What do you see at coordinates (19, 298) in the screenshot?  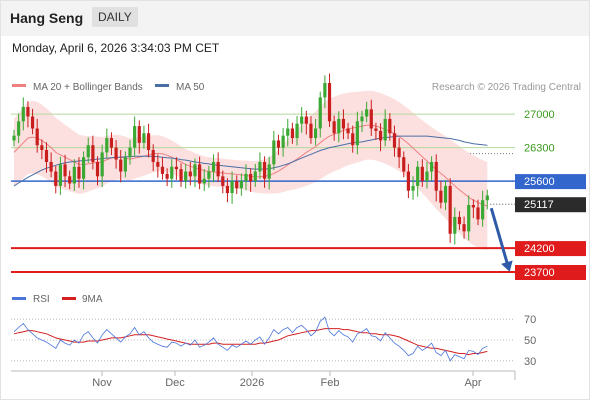 I see `rsi-legend-swatch` at bounding box center [19, 298].